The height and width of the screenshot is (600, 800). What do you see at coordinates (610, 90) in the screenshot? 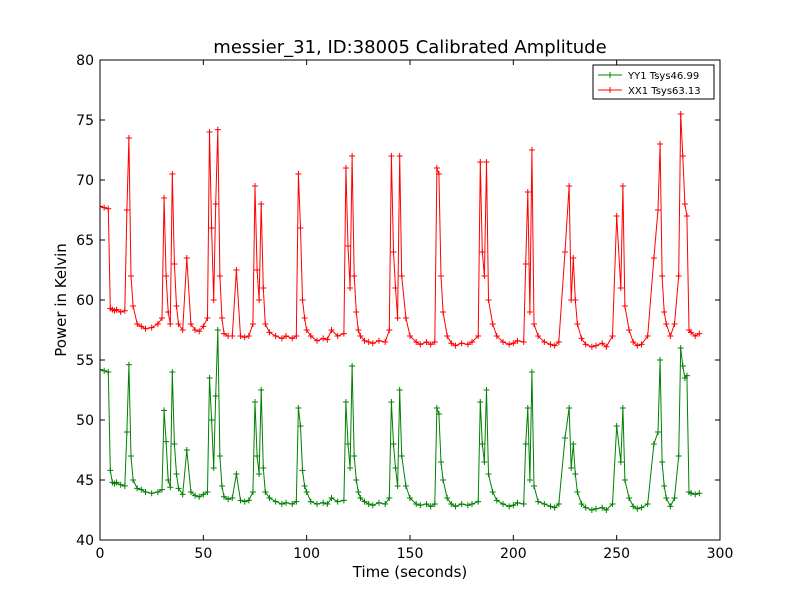
I see `legend-marker` at bounding box center [610, 90].